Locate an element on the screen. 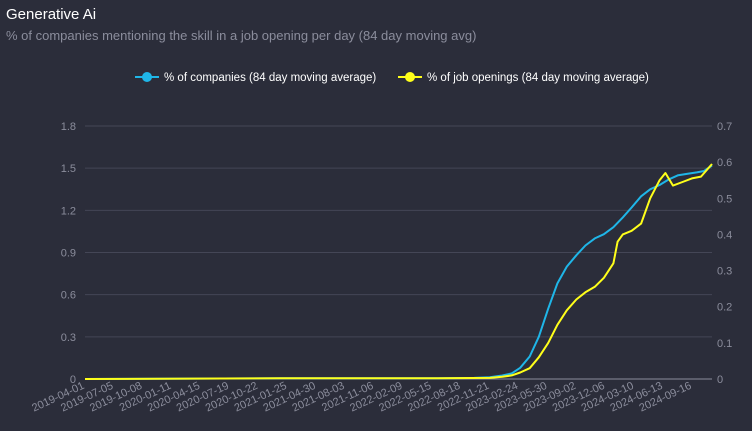 Image resolution: width=752 pixels, height=431 pixels. y-right-tick-label: 0.2 is located at coordinates (724, 308).